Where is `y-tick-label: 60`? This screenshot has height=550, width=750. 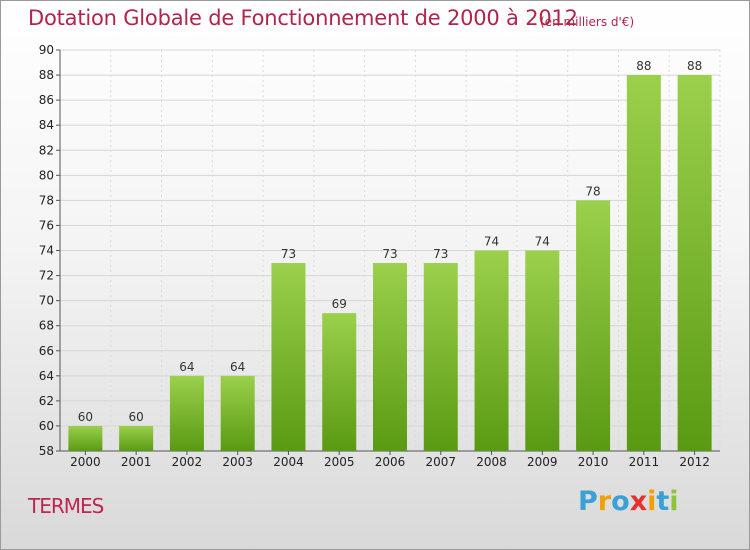
y-tick-label: 60 is located at coordinates (46, 426).